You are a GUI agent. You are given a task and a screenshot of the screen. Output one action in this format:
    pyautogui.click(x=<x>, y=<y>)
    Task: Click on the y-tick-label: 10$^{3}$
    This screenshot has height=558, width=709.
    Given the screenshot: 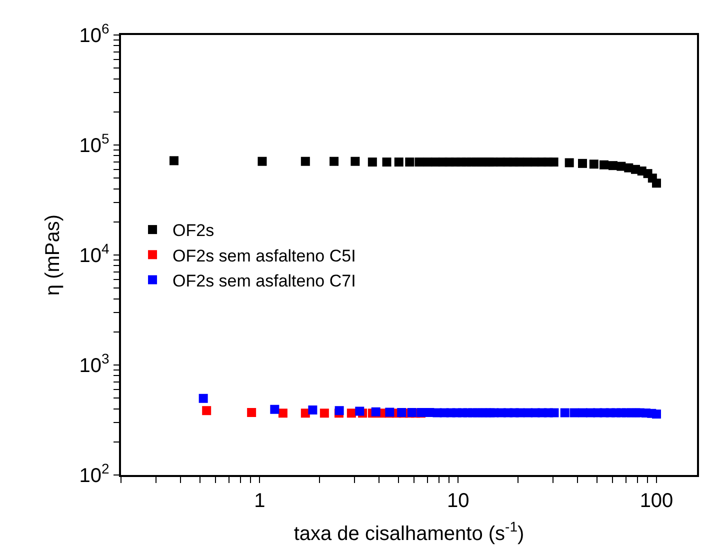 What is the action you would take?
    pyautogui.click(x=94, y=363)
    